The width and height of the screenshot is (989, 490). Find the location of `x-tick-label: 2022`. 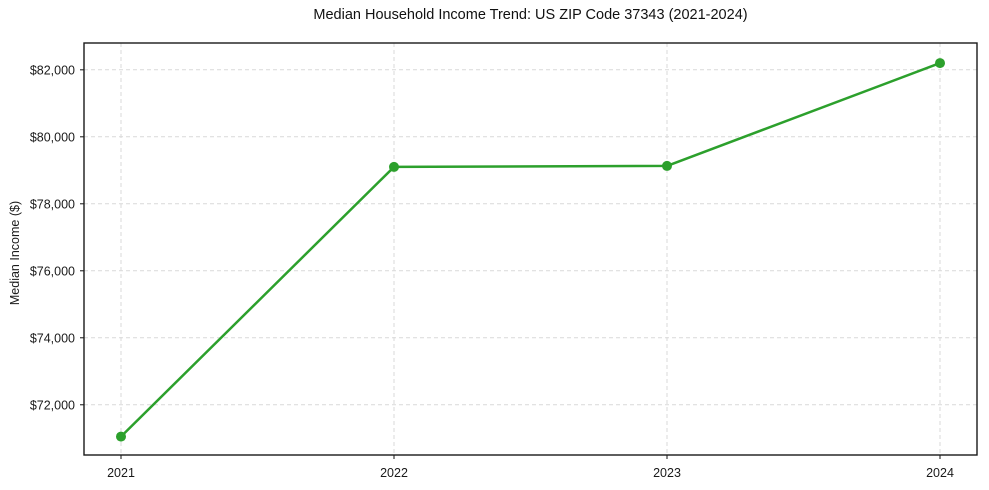

x-tick-label: 2022 is located at coordinates (394, 473).